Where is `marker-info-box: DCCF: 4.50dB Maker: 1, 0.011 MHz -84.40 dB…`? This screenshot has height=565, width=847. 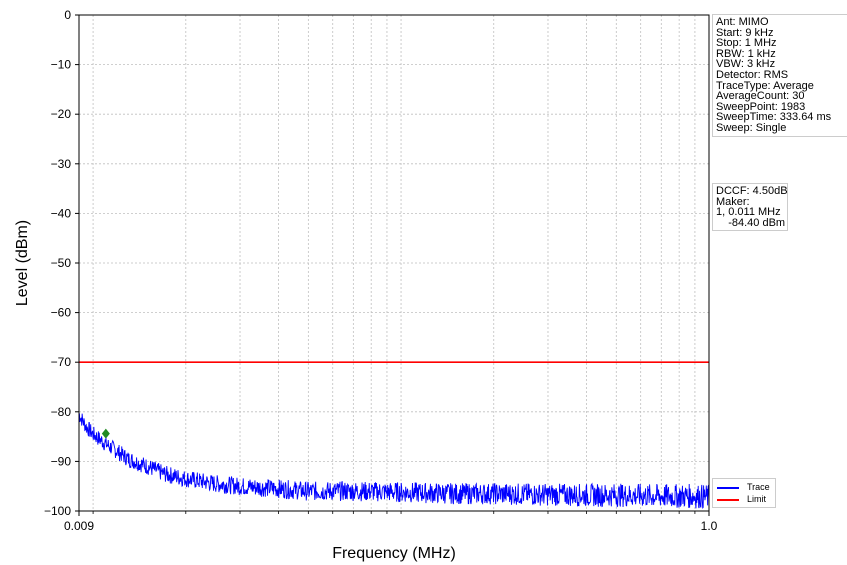
marker-info-box: DCCF: 4.50dB Maker: 1, 0.011 MHz -84.40 dB… is located at coordinates (750, 207).